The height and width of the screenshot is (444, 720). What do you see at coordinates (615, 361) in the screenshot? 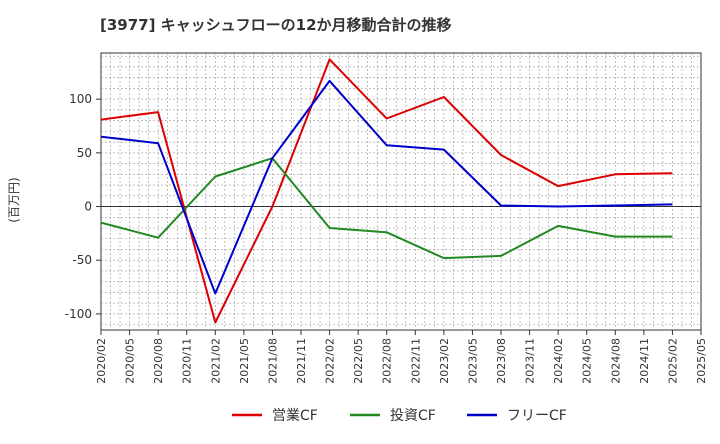
I see `x-tick-label: 2024/08` at bounding box center [615, 361].